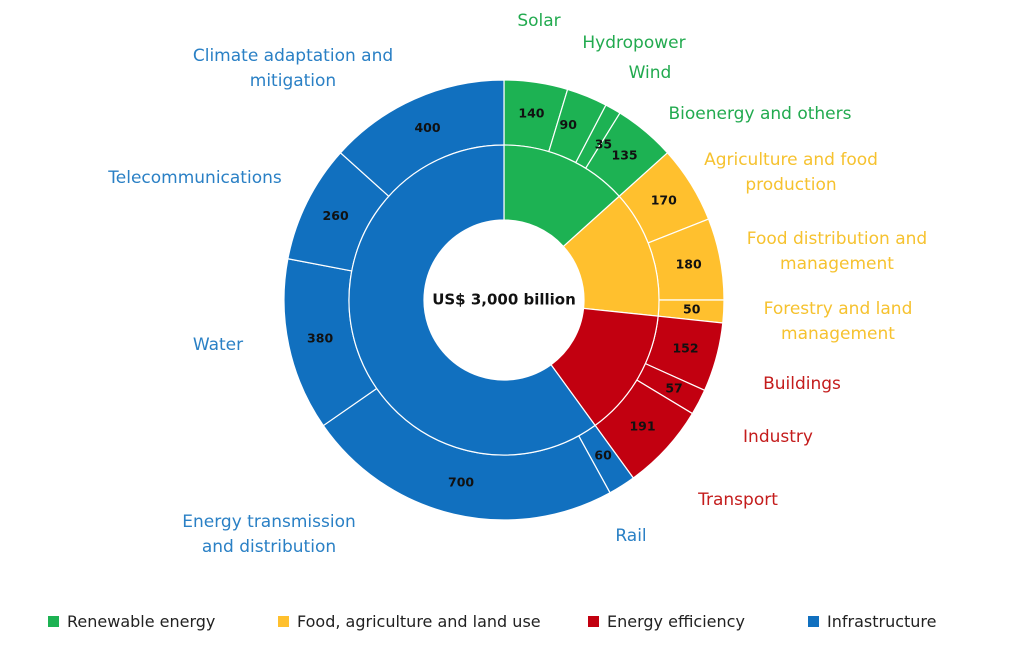 Image resolution: width=1024 pixels, height=669 pixels. I want to click on category-label-line: Solar, so click(538, 21).